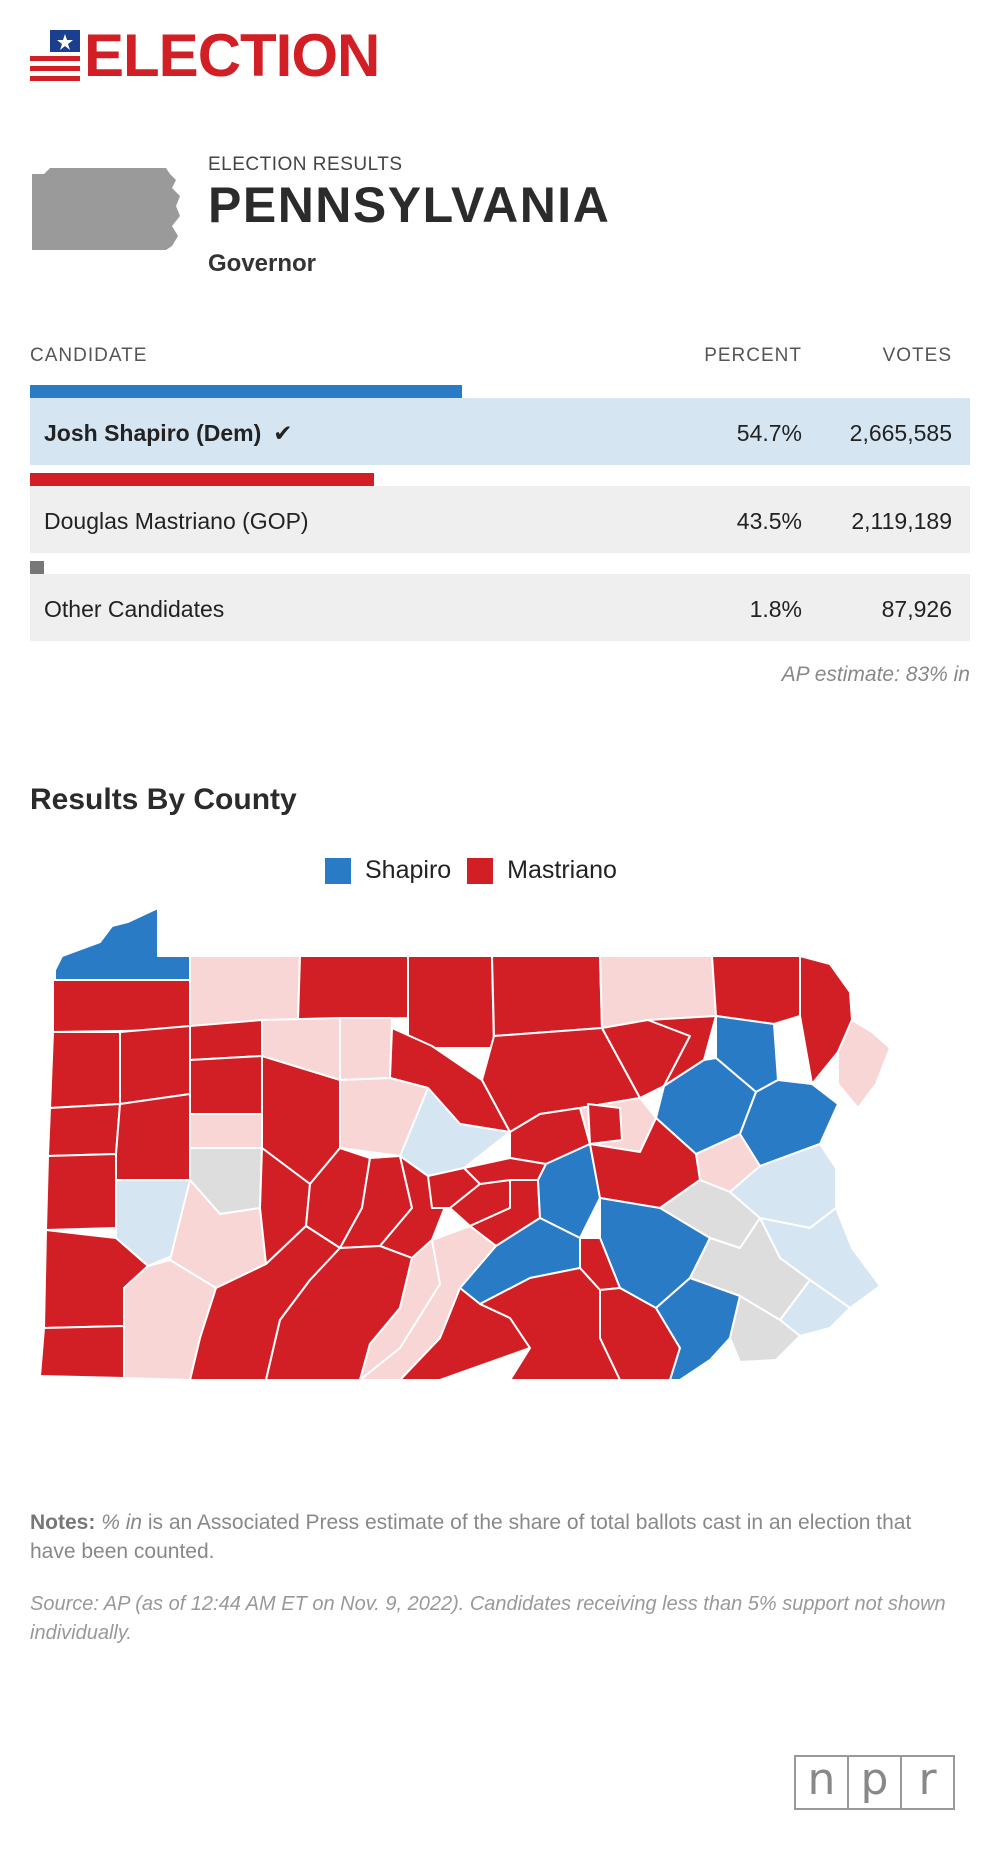 This screenshot has height=1860, width=1000. Describe the element at coordinates (562, 870) in the screenshot. I see `legend-label: Mastriano` at that location.